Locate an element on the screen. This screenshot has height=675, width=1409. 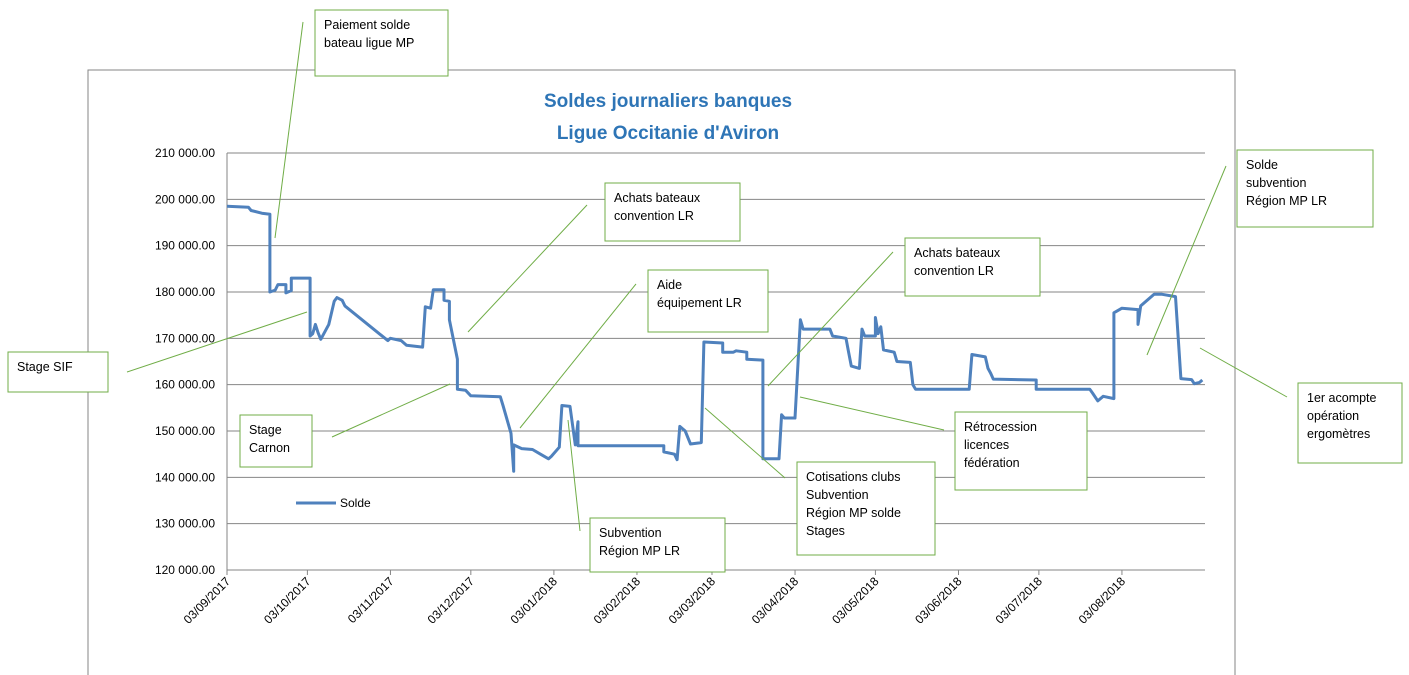
x-tick-label: 03/06/2018 is located at coordinates (938, 600).